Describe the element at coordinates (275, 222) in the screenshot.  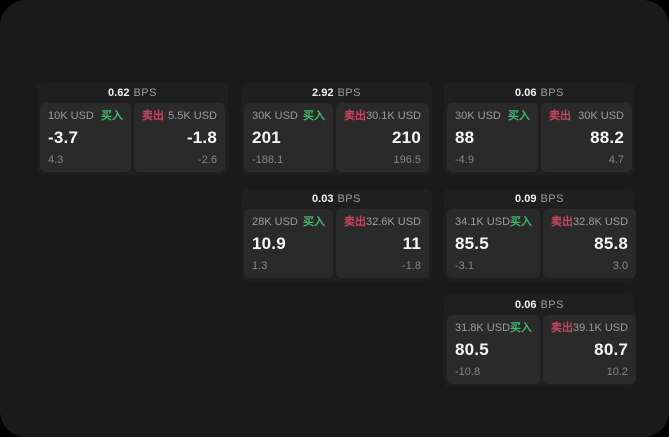
I see `buy-amount: 28K USD` at that location.